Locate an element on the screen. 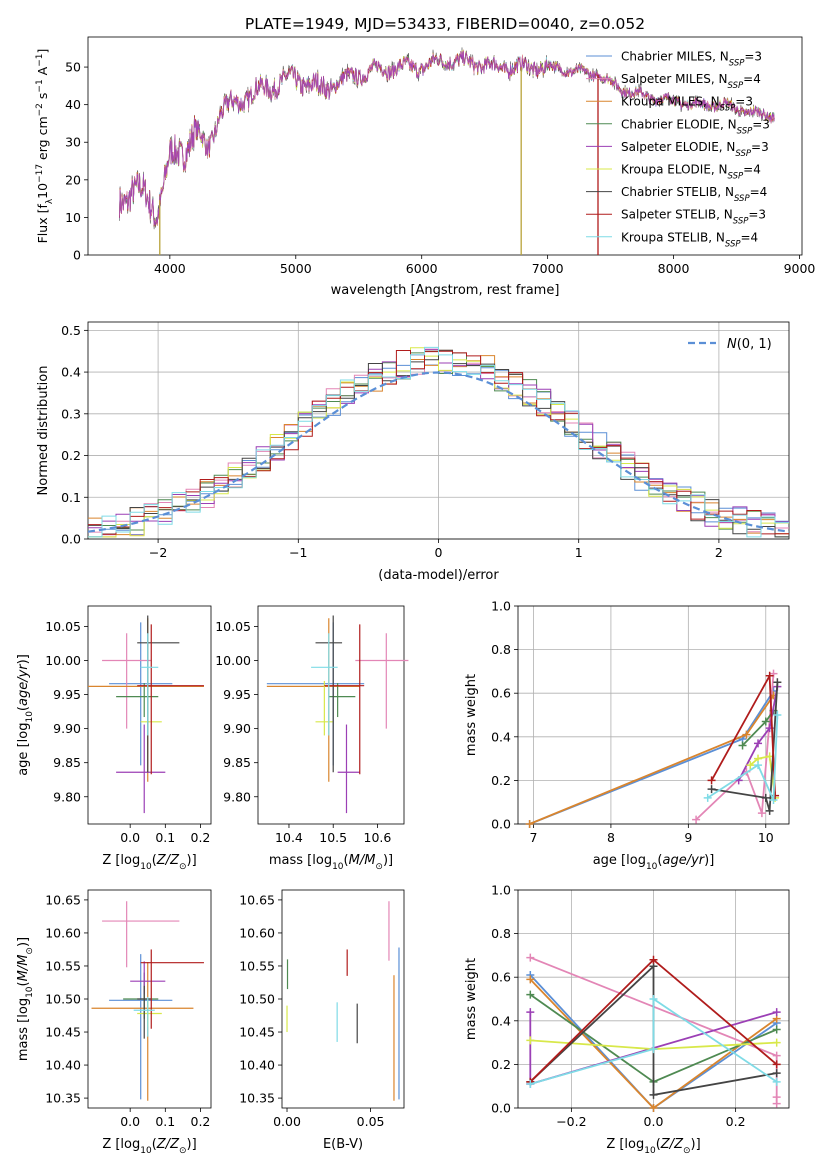 This screenshot has height=1174, width=819. histogram-series is located at coordinates (438, 442).